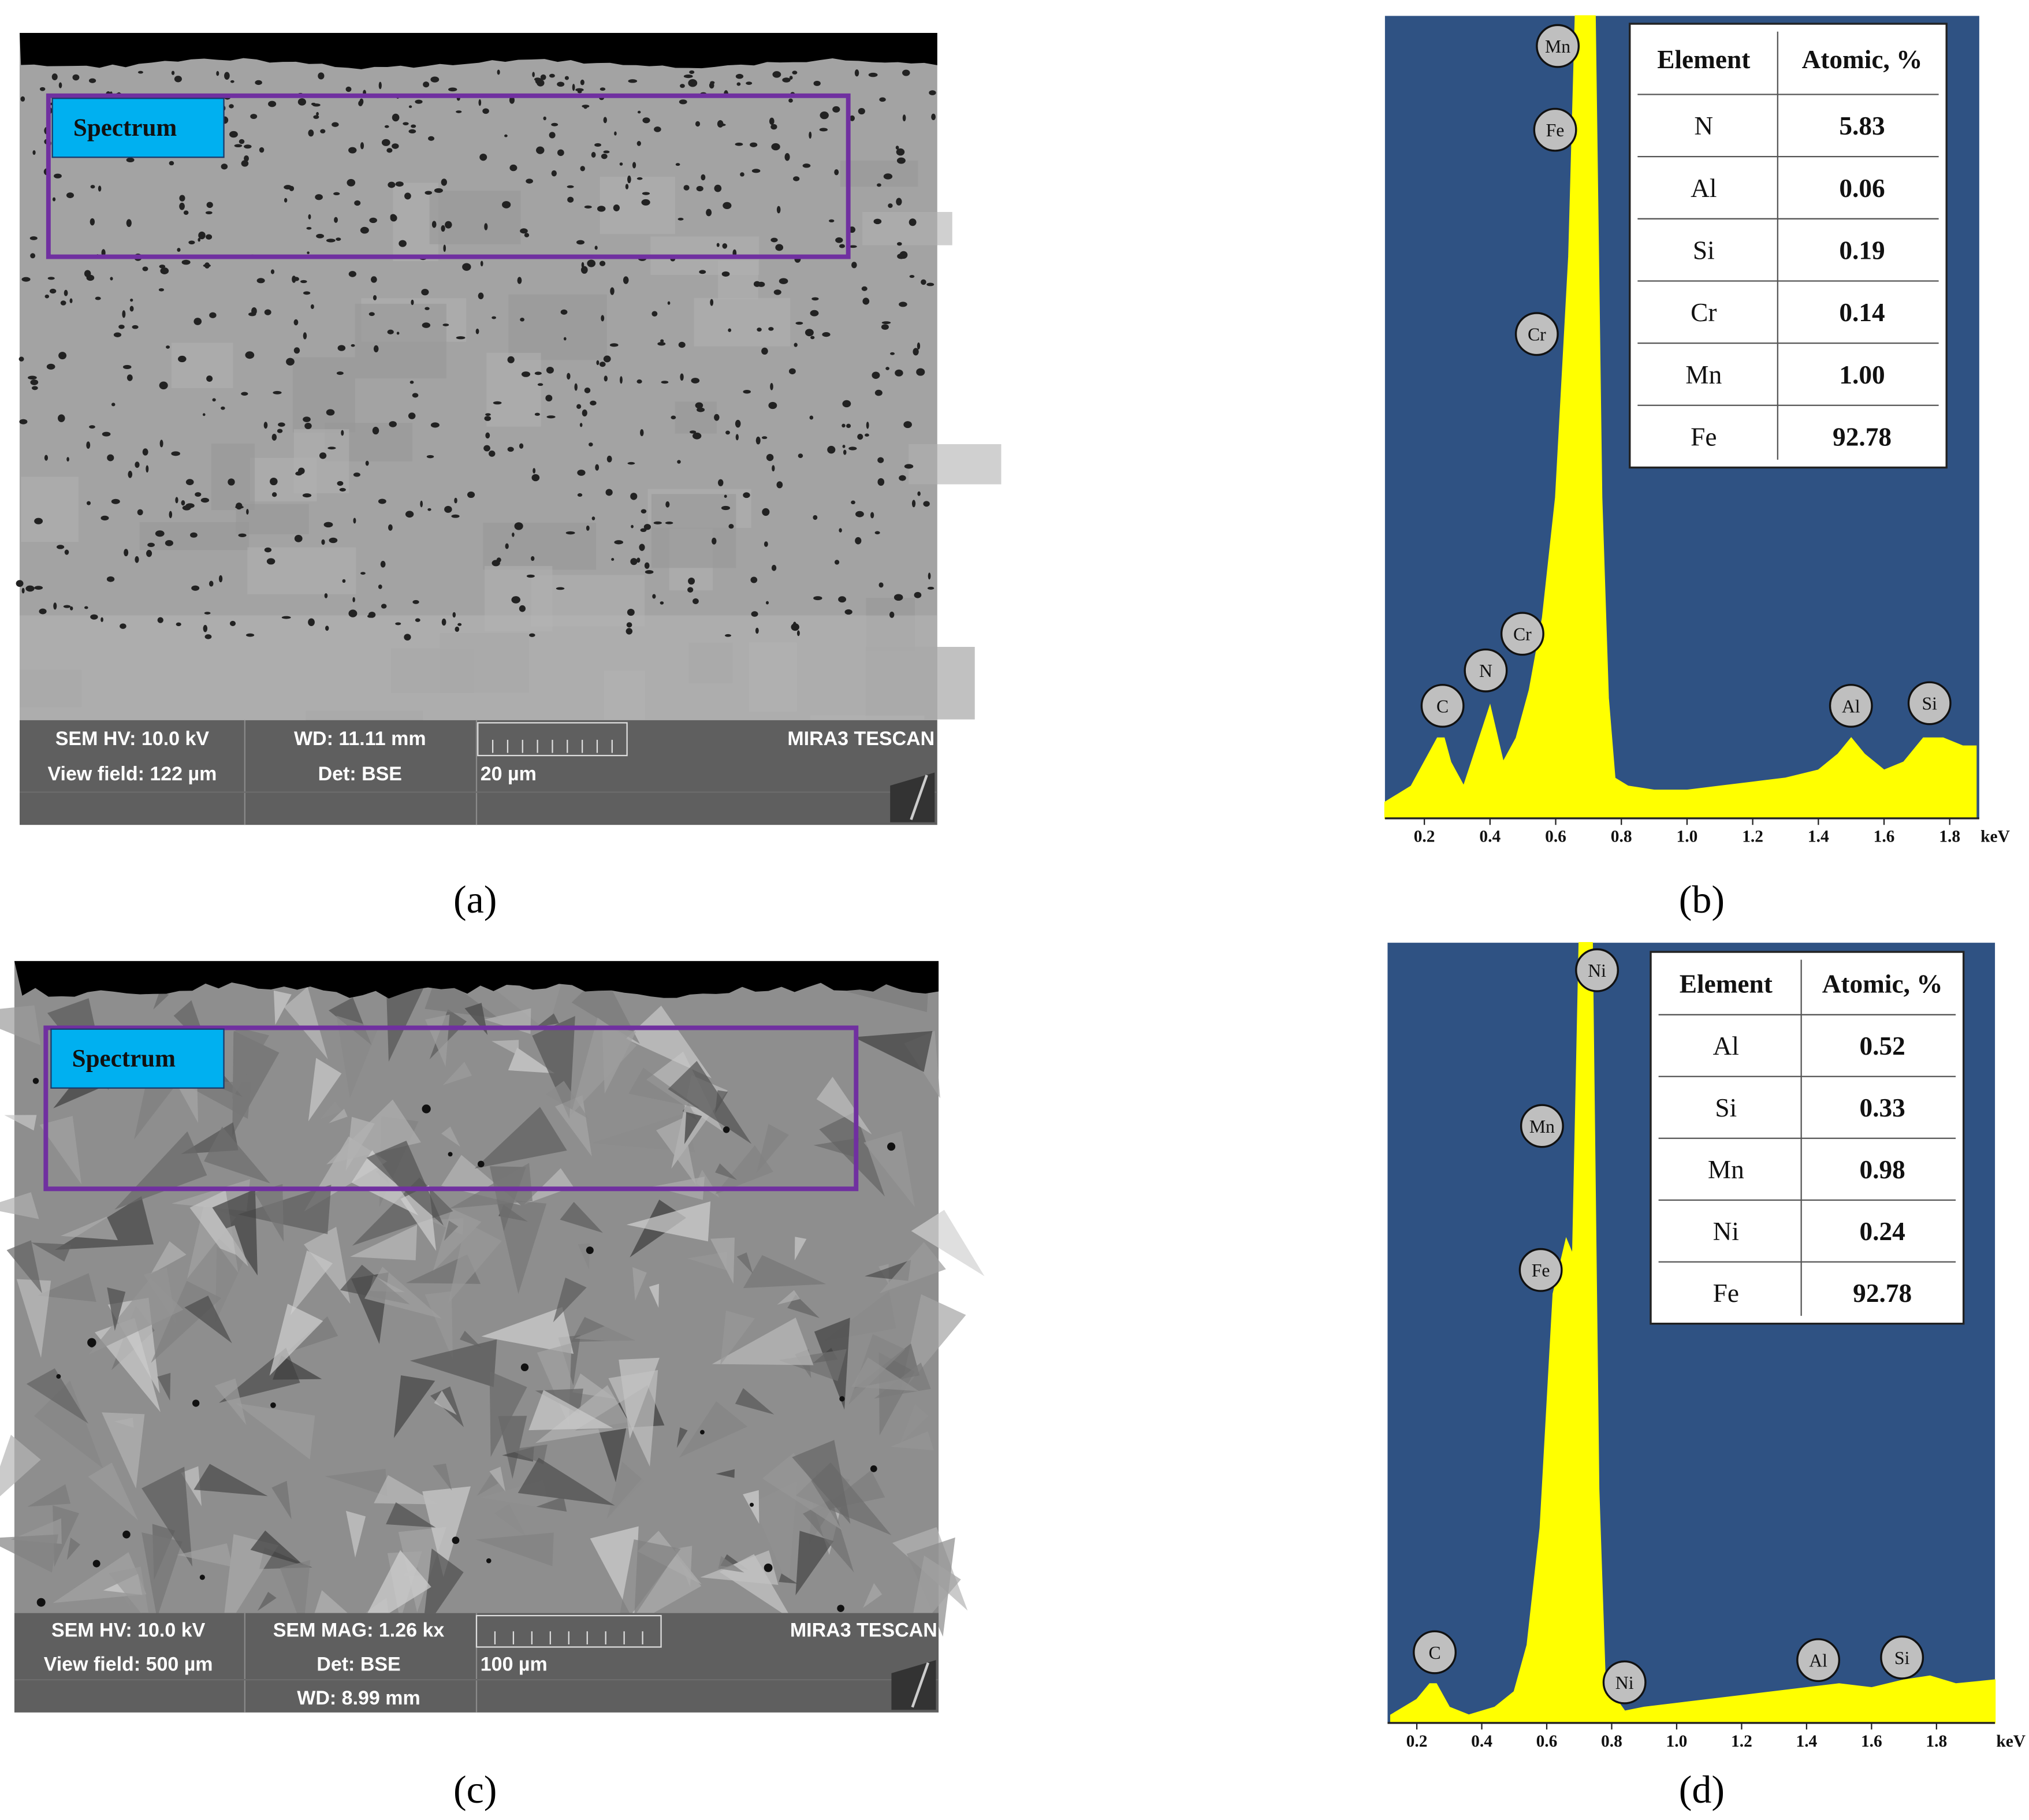 The height and width of the screenshot is (1820, 2029). I want to click on table-cell: 0.33, so click(1882, 1107).